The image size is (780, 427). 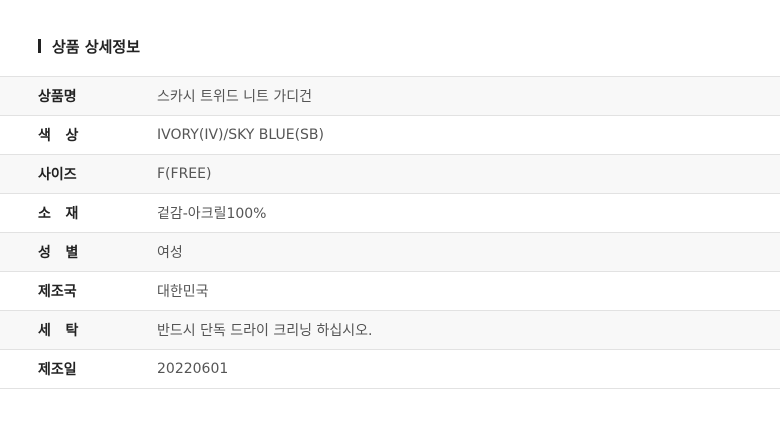 I want to click on title-bar-marker, so click(x=39, y=46).